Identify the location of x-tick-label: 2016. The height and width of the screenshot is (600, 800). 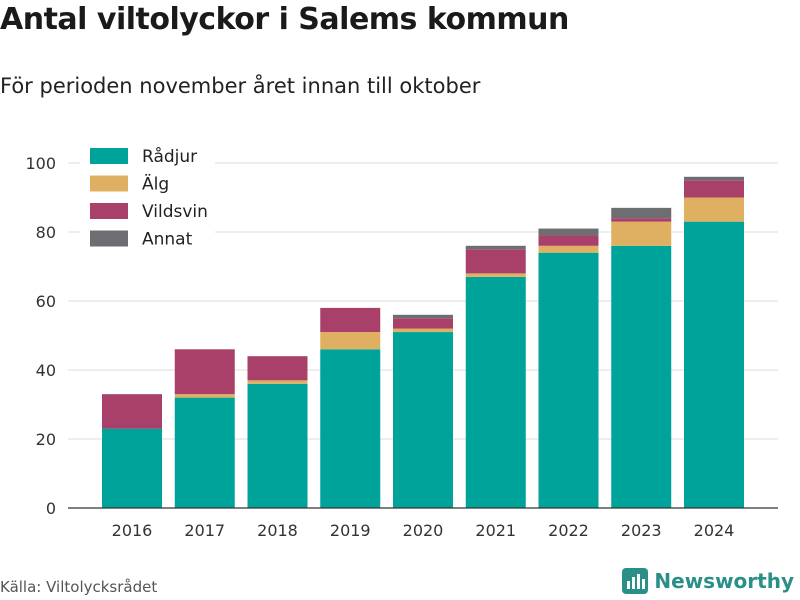
(132, 530).